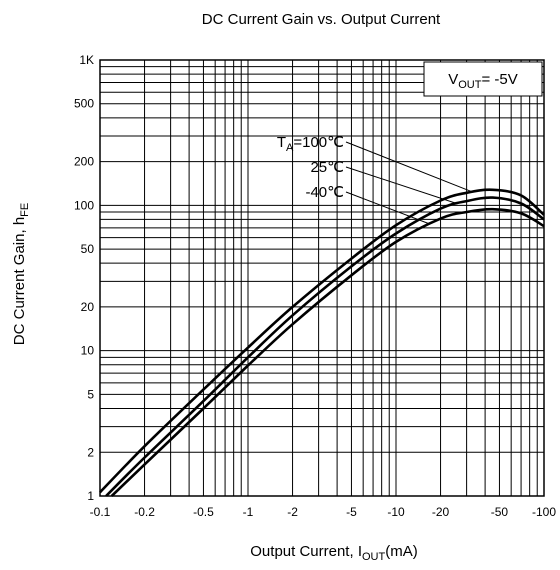  What do you see at coordinates (500, 512) in the screenshot?
I see `x-tick-label: -50` at bounding box center [500, 512].